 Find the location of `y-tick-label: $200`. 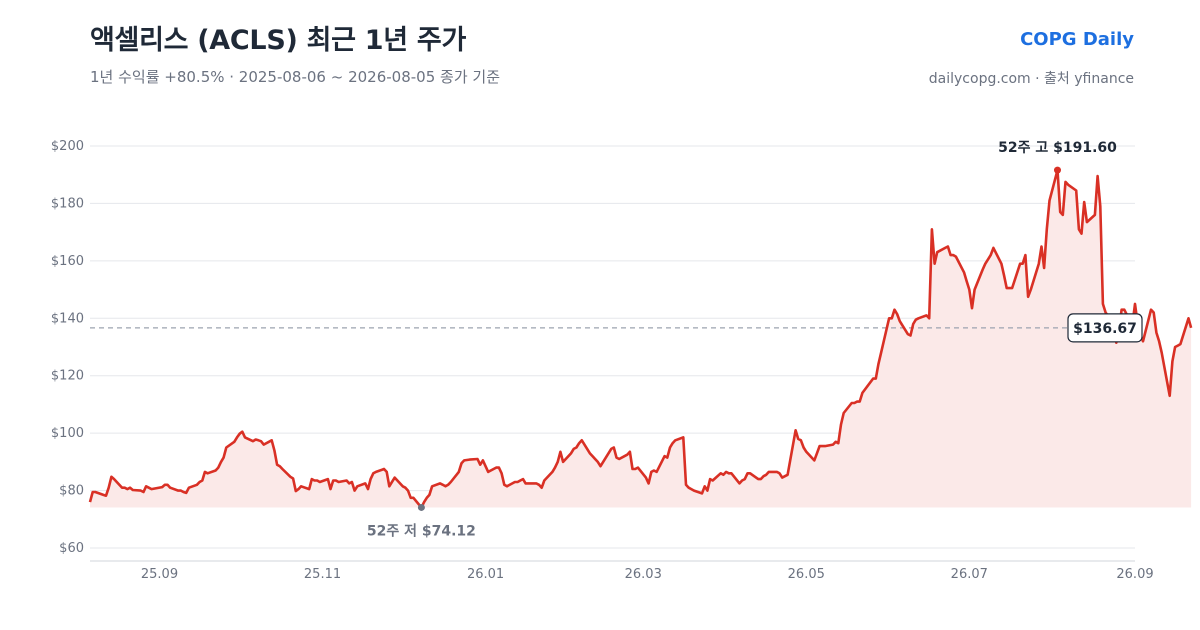

y-tick-label: $200 is located at coordinates (67, 146).